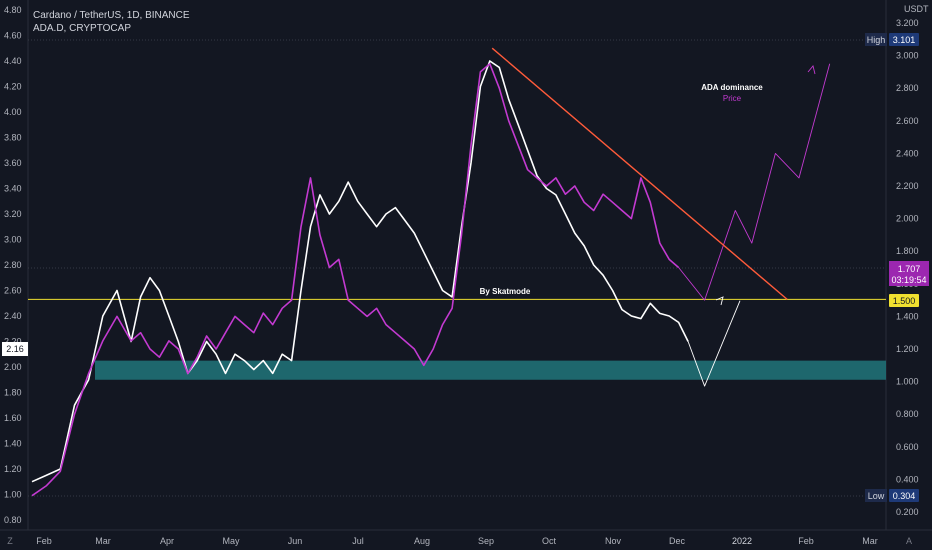 Image resolution: width=932 pixels, height=550 pixels. I want to click on left-axis-tick-0: 4.80, so click(13, 10).